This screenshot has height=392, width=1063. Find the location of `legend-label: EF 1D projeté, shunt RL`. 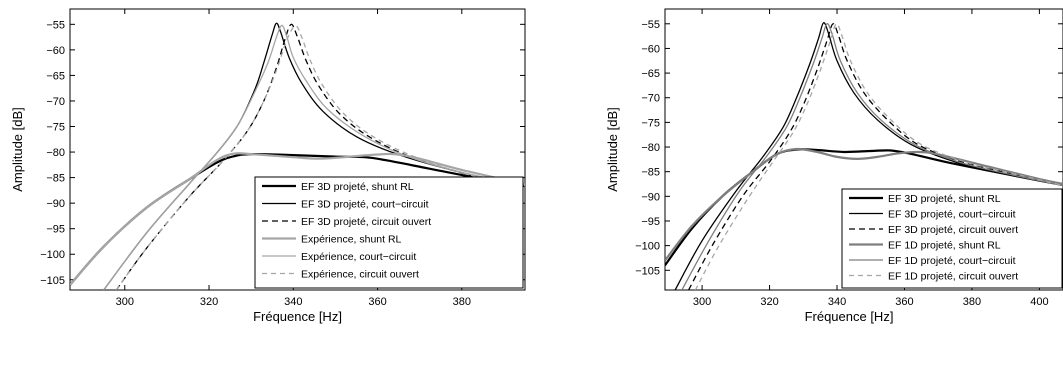

legend-label: EF 1D projeté, shunt RL is located at coordinates (944, 246).